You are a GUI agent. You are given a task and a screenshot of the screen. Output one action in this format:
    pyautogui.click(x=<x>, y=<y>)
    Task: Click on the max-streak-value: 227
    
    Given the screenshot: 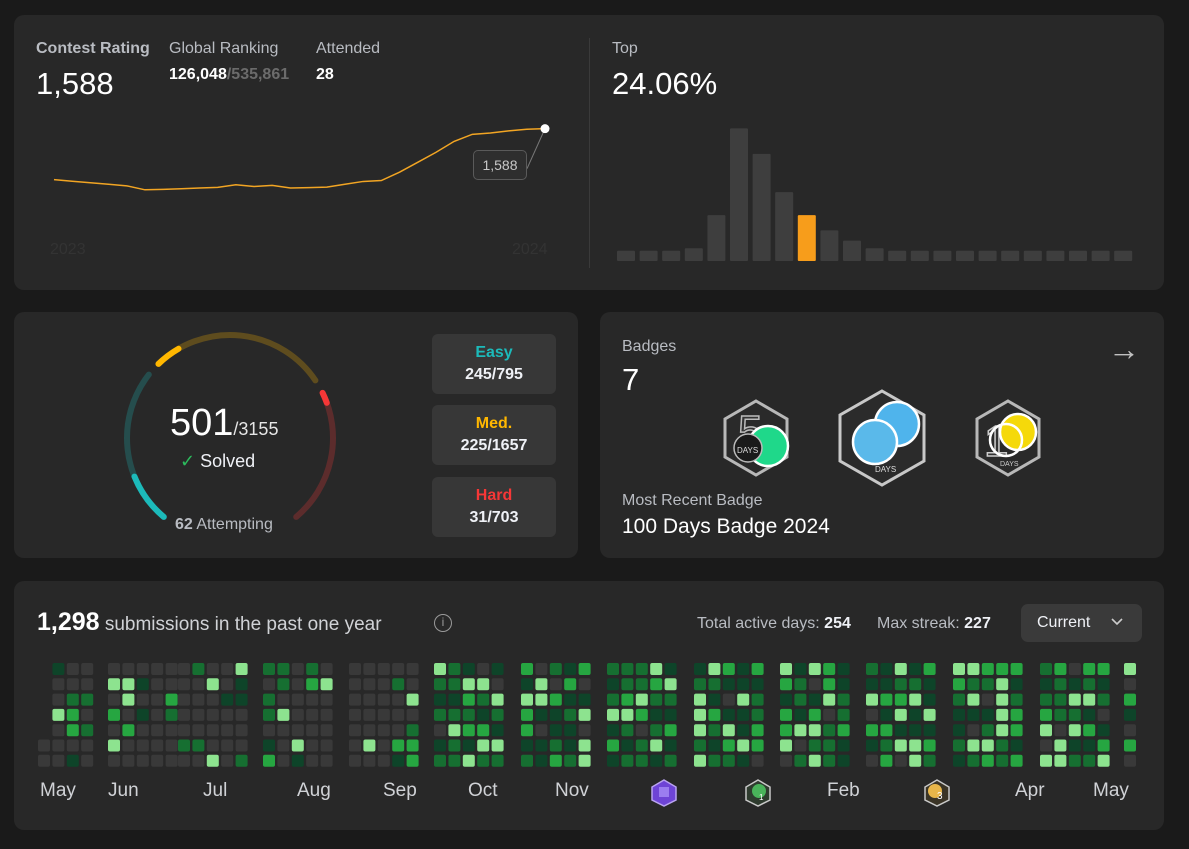 What is the action you would take?
    pyautogui.click(x=977, y=623)
    